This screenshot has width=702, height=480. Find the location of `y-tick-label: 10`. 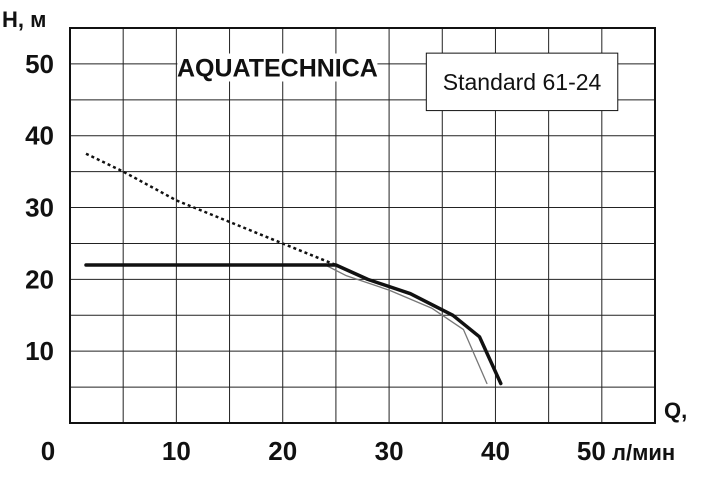

y-tick-label: 10 is located at coordinates (39, 351).